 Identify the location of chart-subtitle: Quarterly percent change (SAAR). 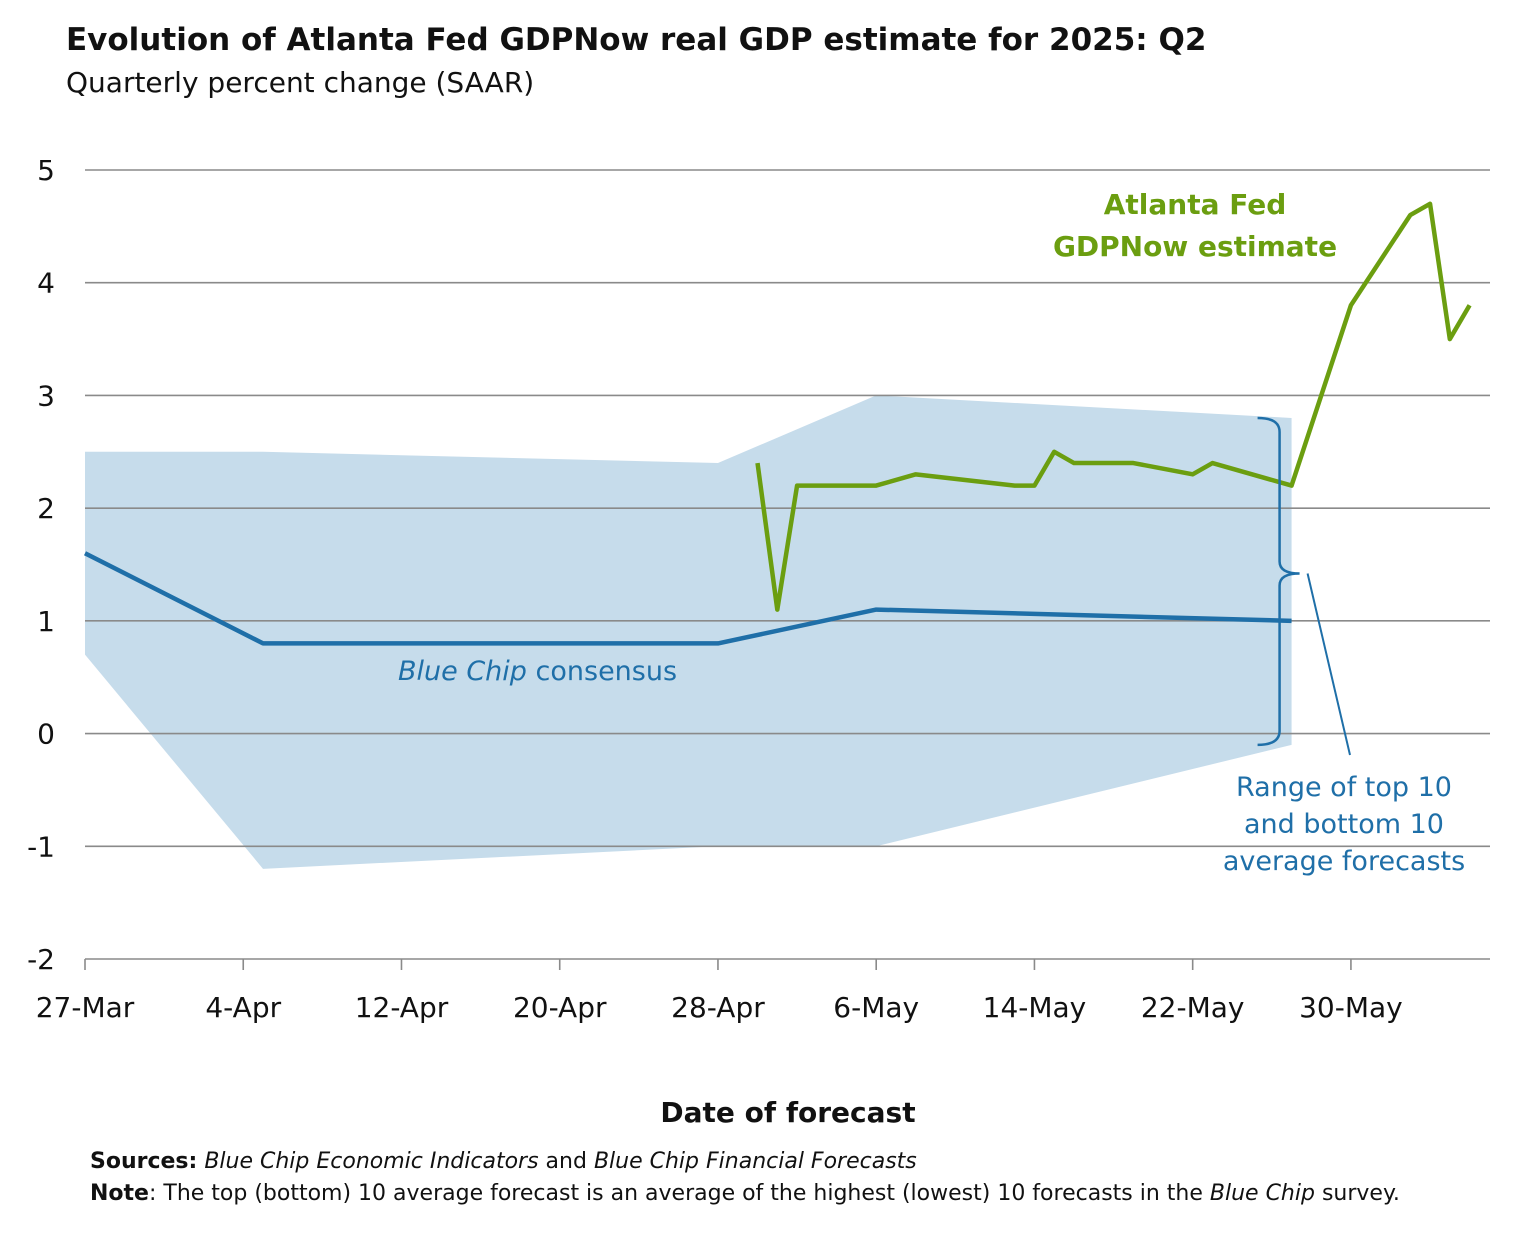
(300, 82).